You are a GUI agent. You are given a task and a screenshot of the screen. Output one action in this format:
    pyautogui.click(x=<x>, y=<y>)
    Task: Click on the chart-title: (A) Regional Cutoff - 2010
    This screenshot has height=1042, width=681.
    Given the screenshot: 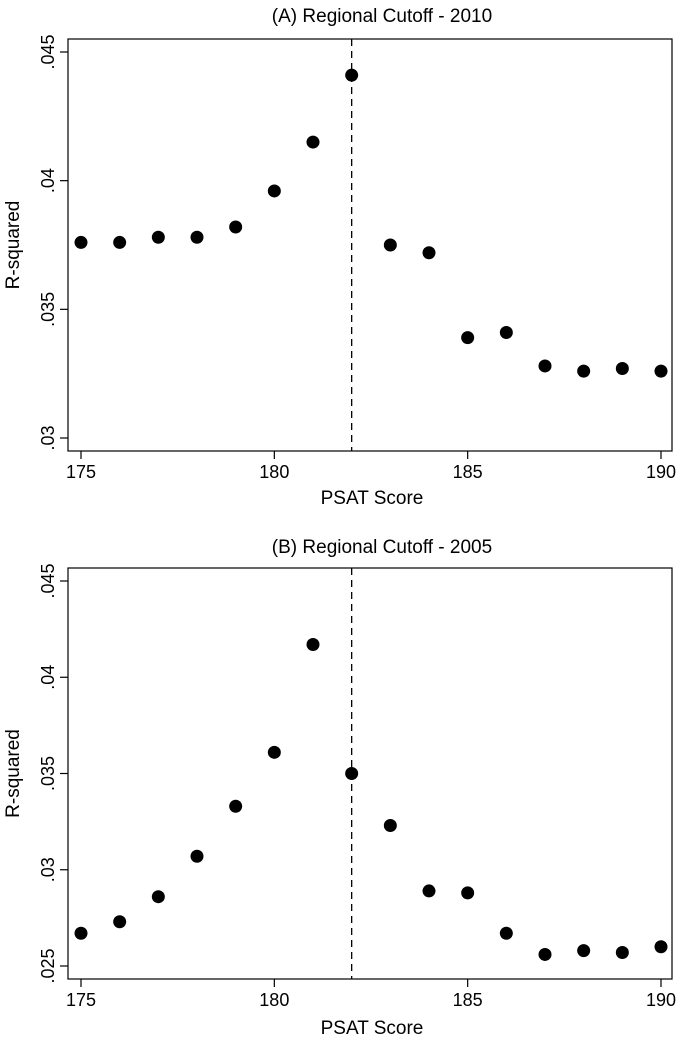 What is the action you would take?
    pyautogui.click(x=382, y=16)
    